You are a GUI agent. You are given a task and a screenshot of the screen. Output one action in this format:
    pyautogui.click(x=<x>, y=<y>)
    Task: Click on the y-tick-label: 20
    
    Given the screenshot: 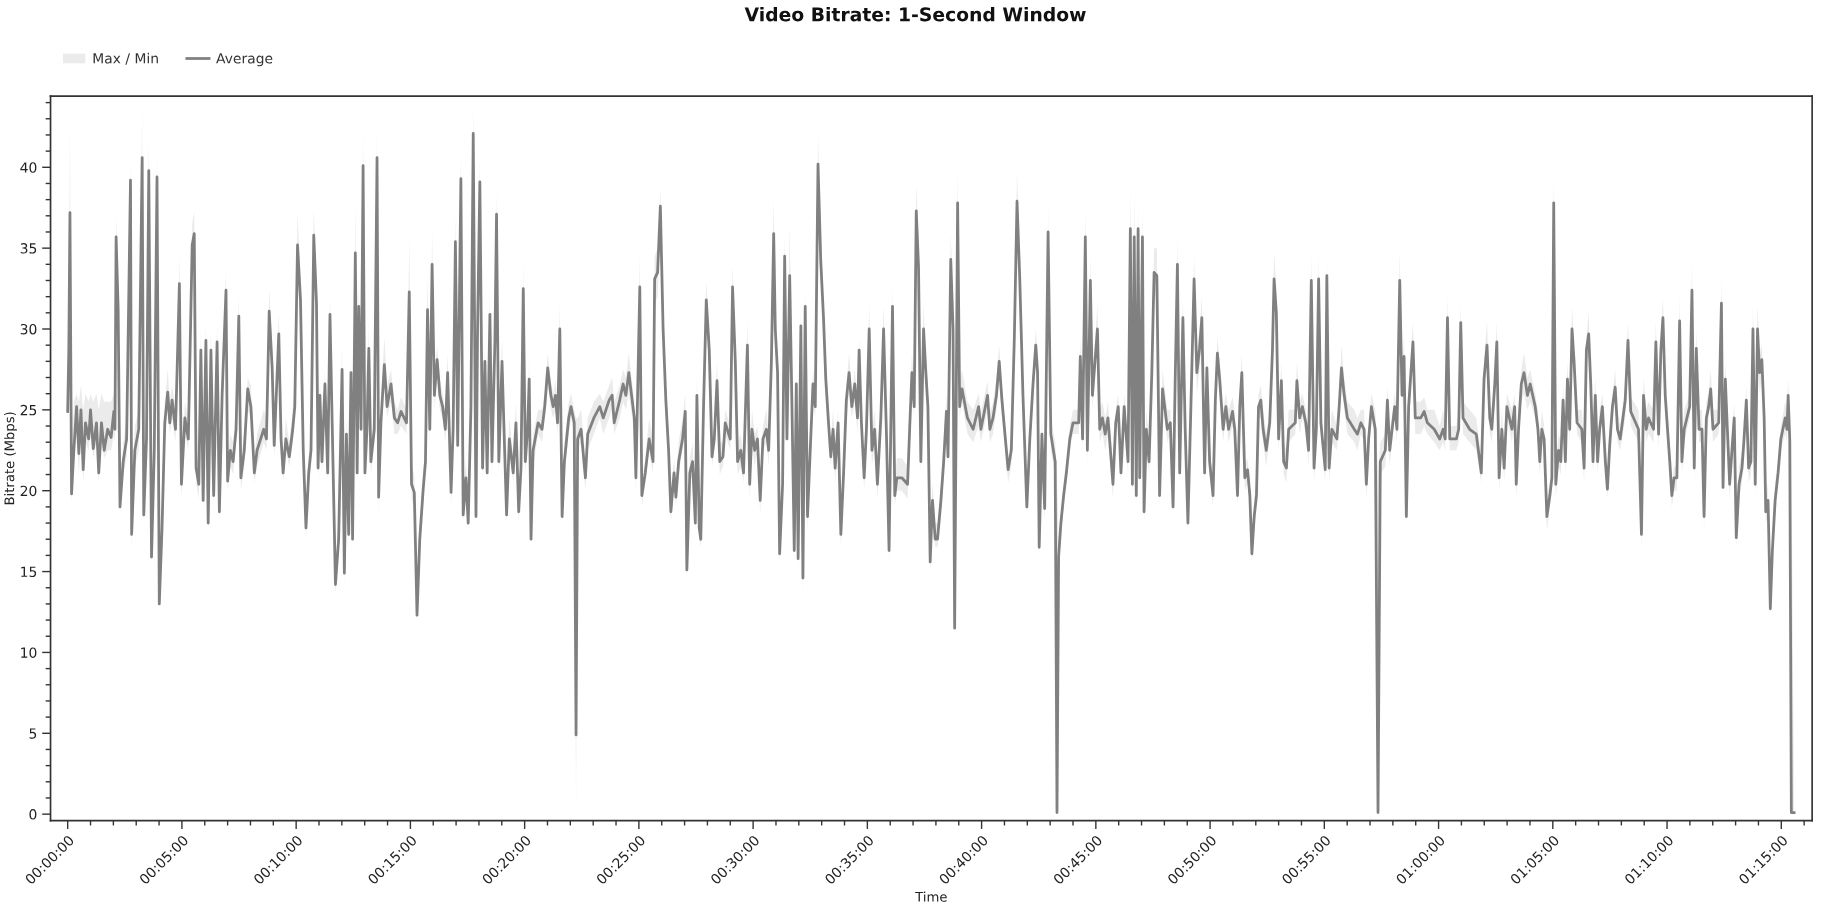 What is the action you would take?
    pyautogui.click(x=28, y=491)
    